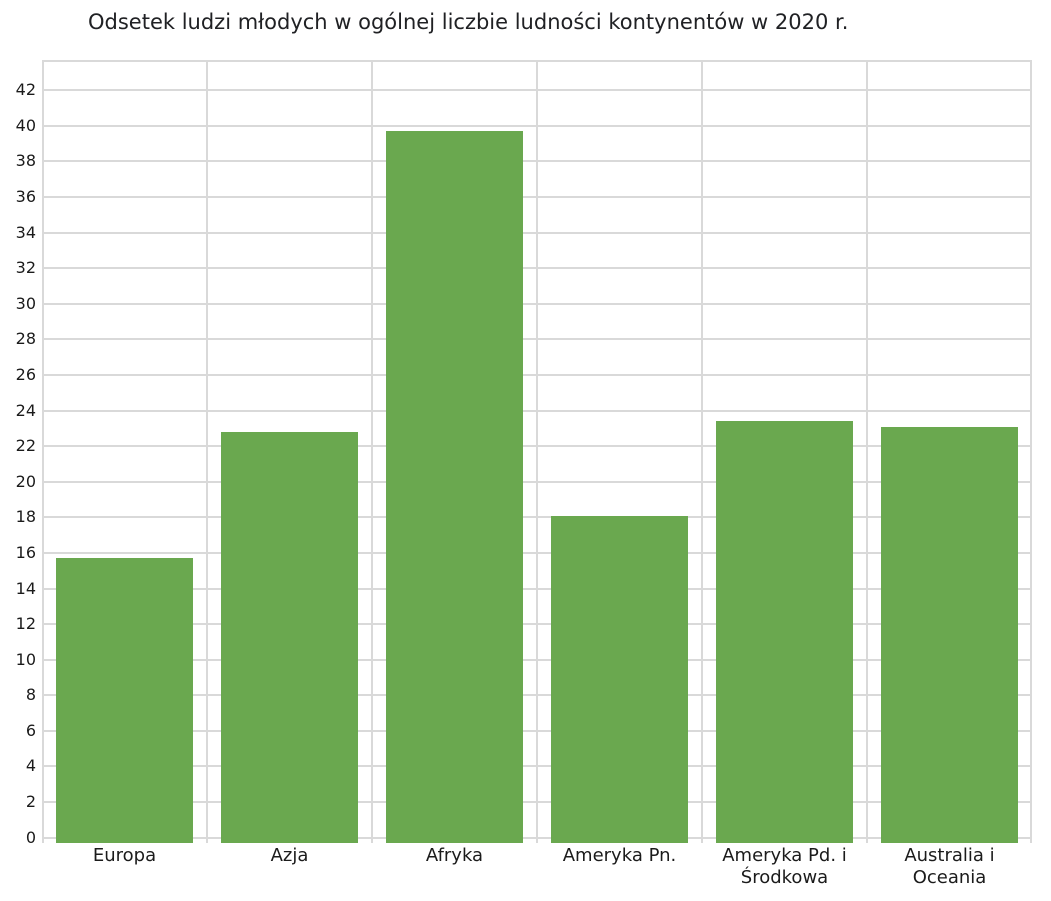 This screenshot has height=901, width=1051. What do you see at coordinates (25, 374) in the screenshot?
I see `y-tick-label: 26` at bounding box center [25, 374].